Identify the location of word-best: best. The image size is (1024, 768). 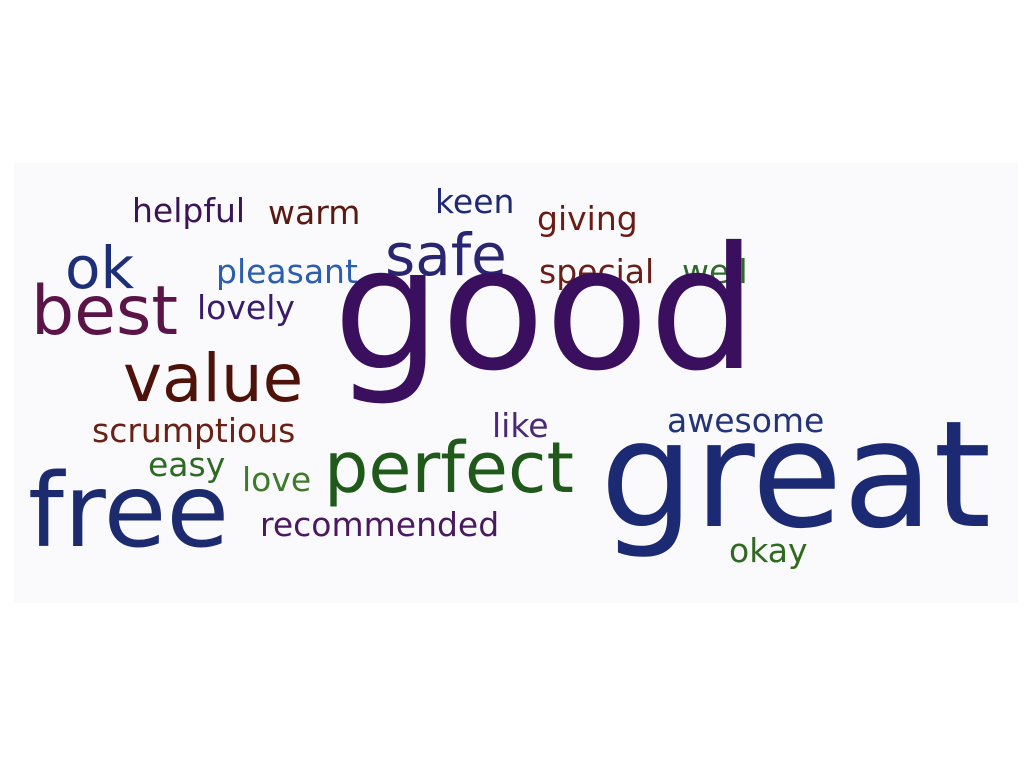
(105, 311).